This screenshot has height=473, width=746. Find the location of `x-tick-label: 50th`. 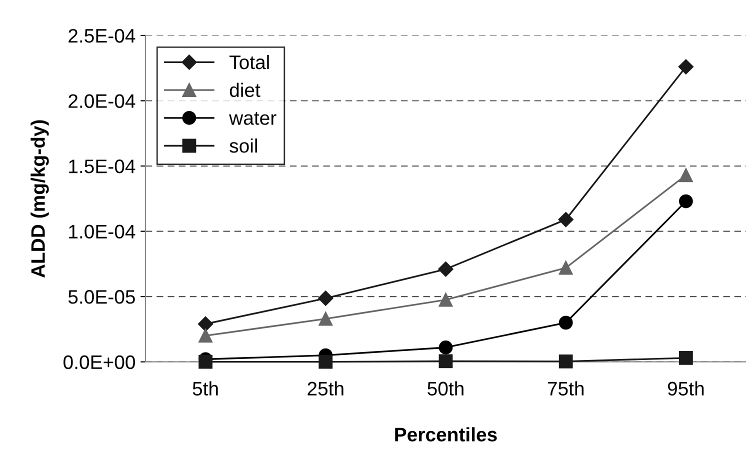

x-tick-label: 50th is located at coordinates (446, 388).